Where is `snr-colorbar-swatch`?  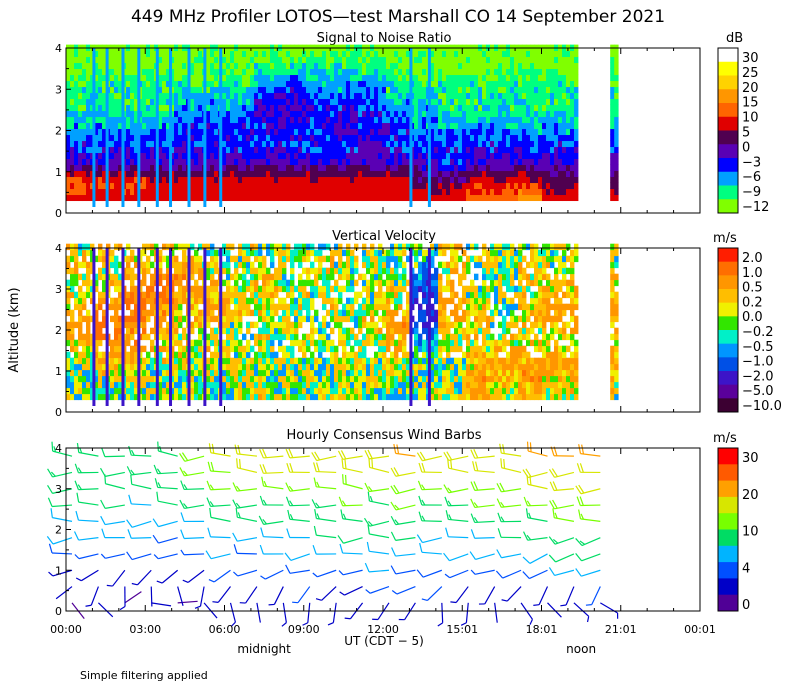
snr-colorbar-swatch is located at coordinates (728, 192).